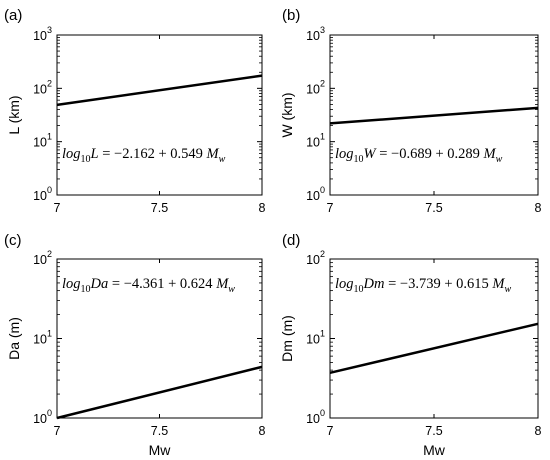 The image size is (550, 460). Describe the element at coordinates (13, 15) in the screenshot. I see `panel-label: (a)` at that location.